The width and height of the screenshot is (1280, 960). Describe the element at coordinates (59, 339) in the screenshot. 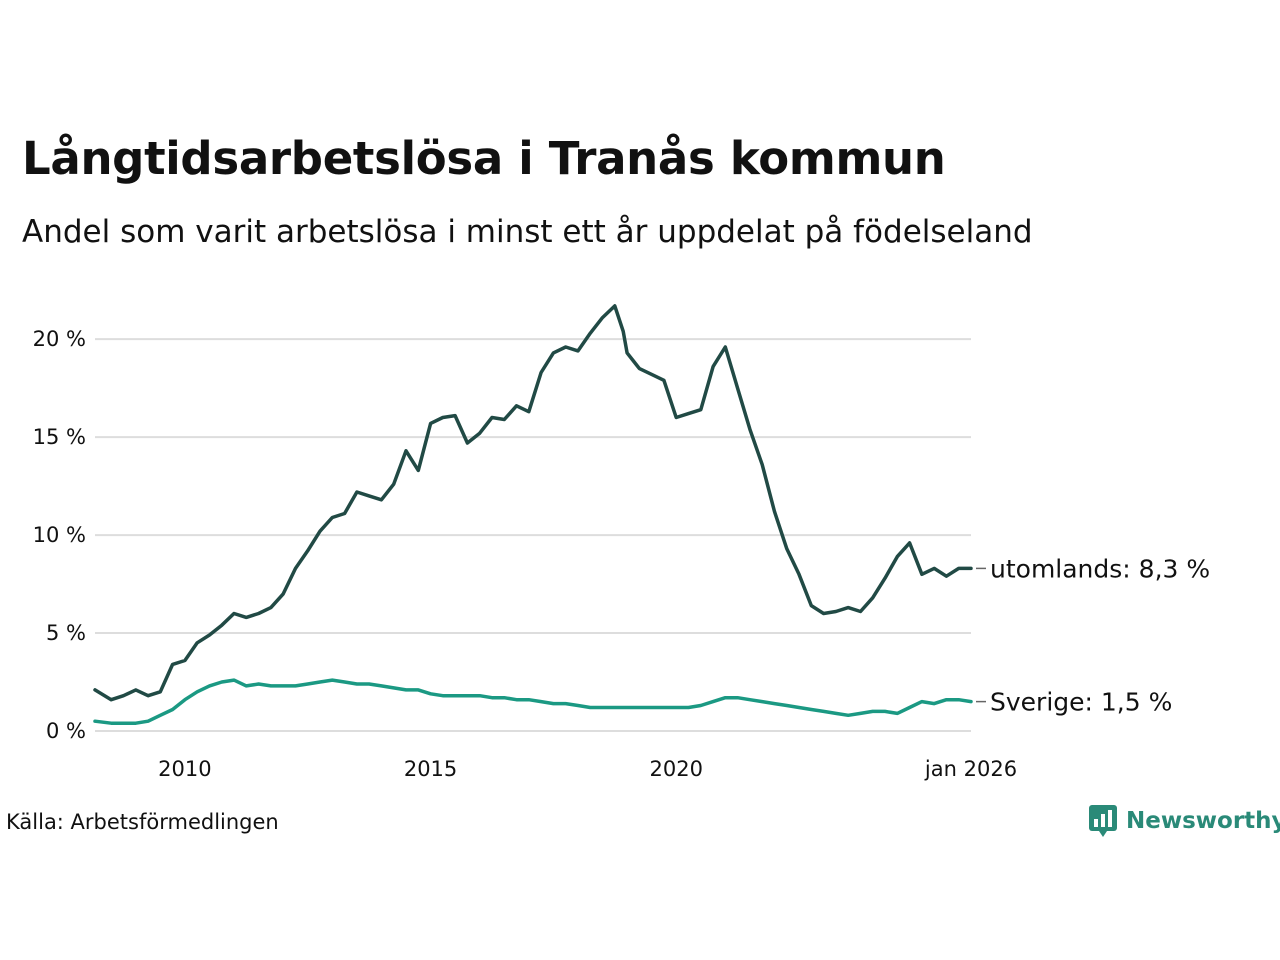

I see `y-tick-label: 20 %` at that location.